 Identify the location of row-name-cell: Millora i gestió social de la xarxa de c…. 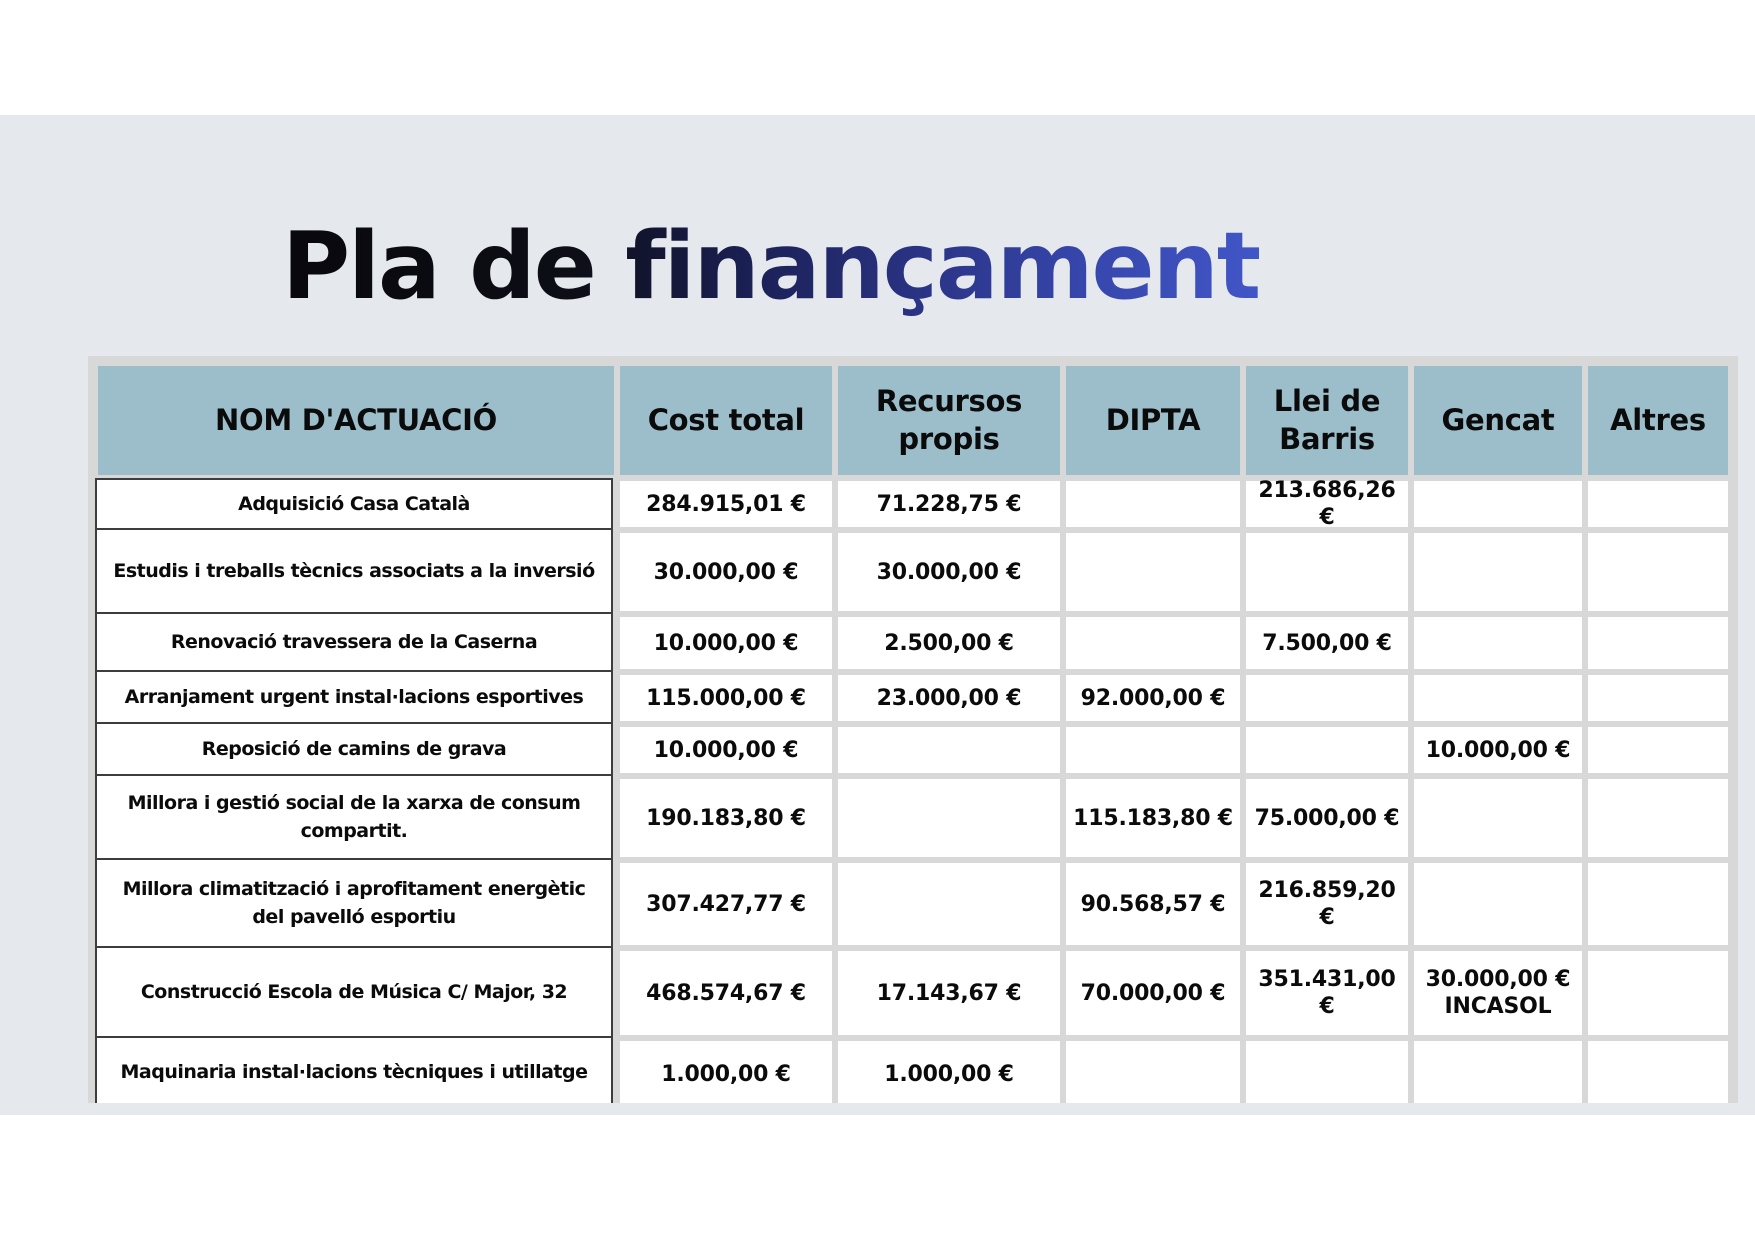
(354, 818).